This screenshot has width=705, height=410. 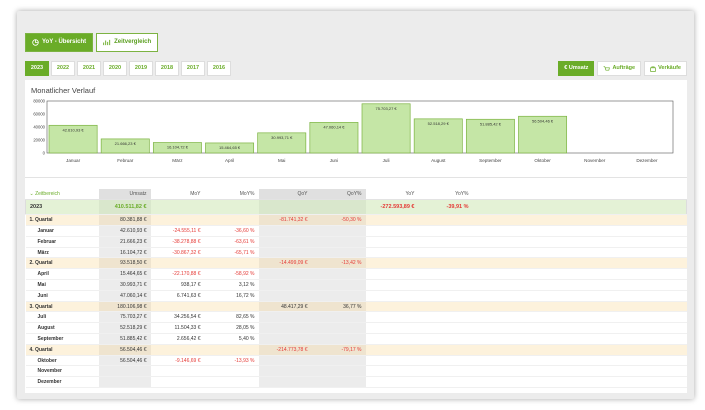 What do you see at coordinates (62, 195) in the screenshot?
I see `sort-header-zeitbereich: ⌄ Zeitbereich` at bounding box center [62, 195].